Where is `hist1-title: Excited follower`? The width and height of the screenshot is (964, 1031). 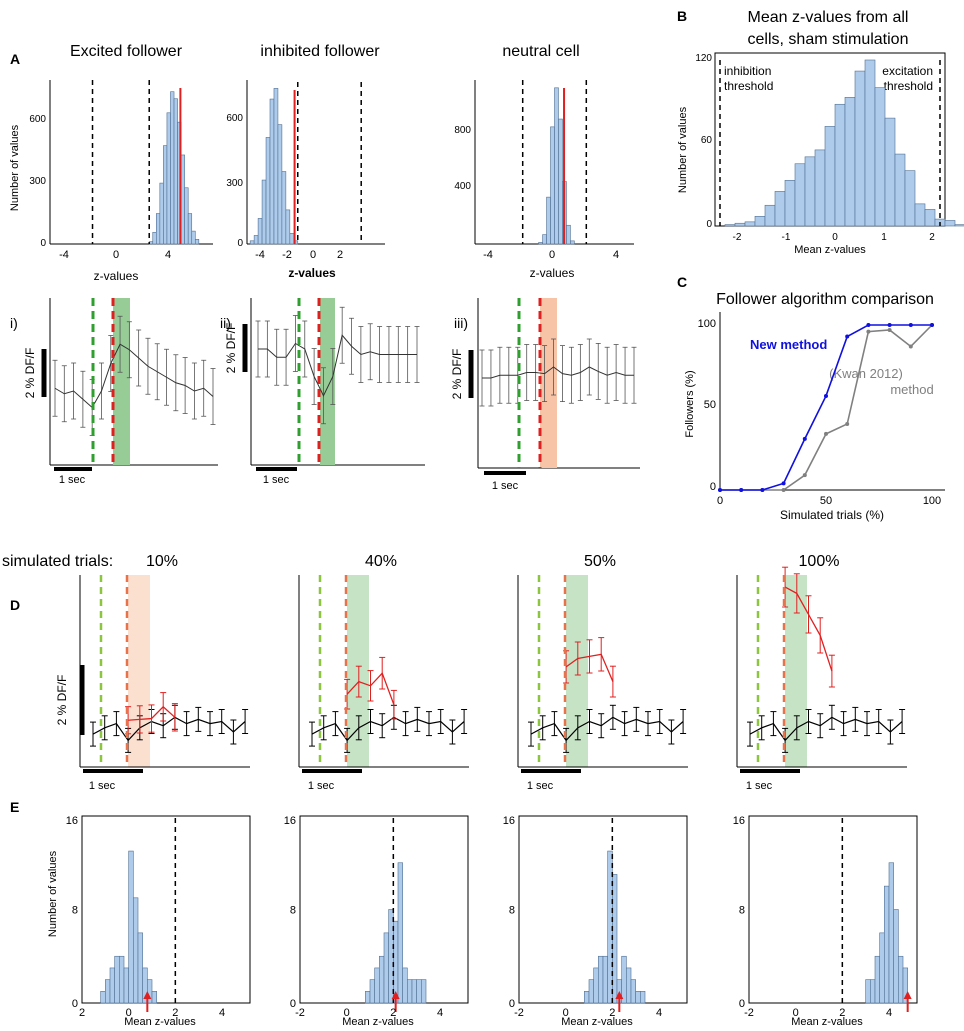
hist1-title: Excited follower is located at coordinates (126, 51).